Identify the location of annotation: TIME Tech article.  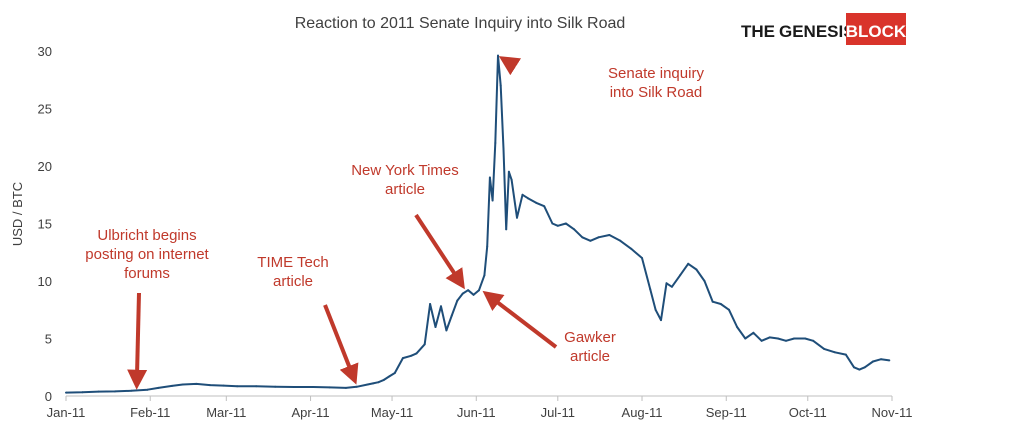
(308, 319).